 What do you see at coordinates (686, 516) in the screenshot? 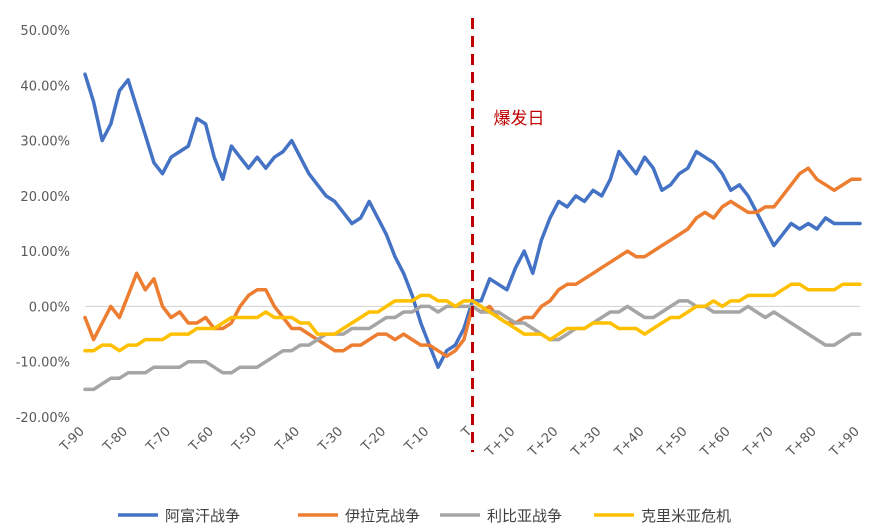
I see `legend-label: 克里米亚危机` at bounding box center [686, 516].